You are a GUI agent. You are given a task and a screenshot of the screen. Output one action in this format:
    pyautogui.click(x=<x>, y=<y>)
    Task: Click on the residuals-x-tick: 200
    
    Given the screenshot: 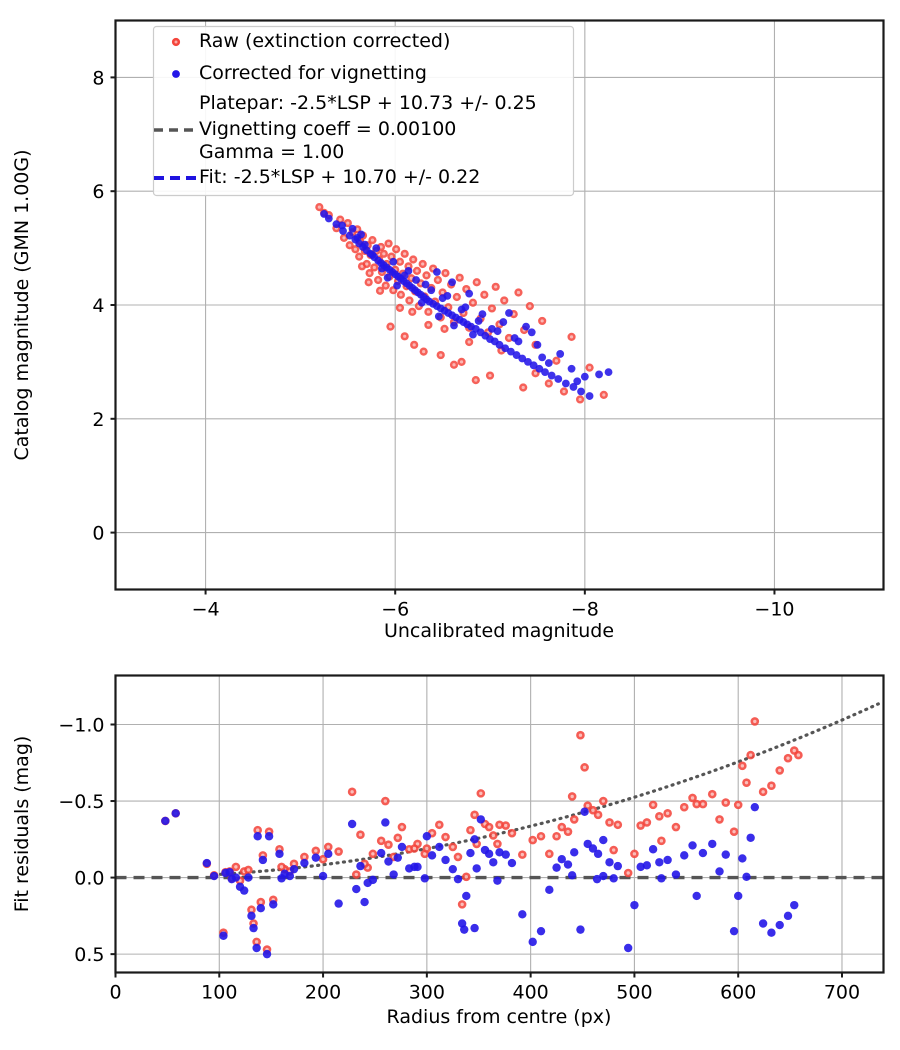 What is the action you would take?
    pyautogui.click(x=323, y=993)
    